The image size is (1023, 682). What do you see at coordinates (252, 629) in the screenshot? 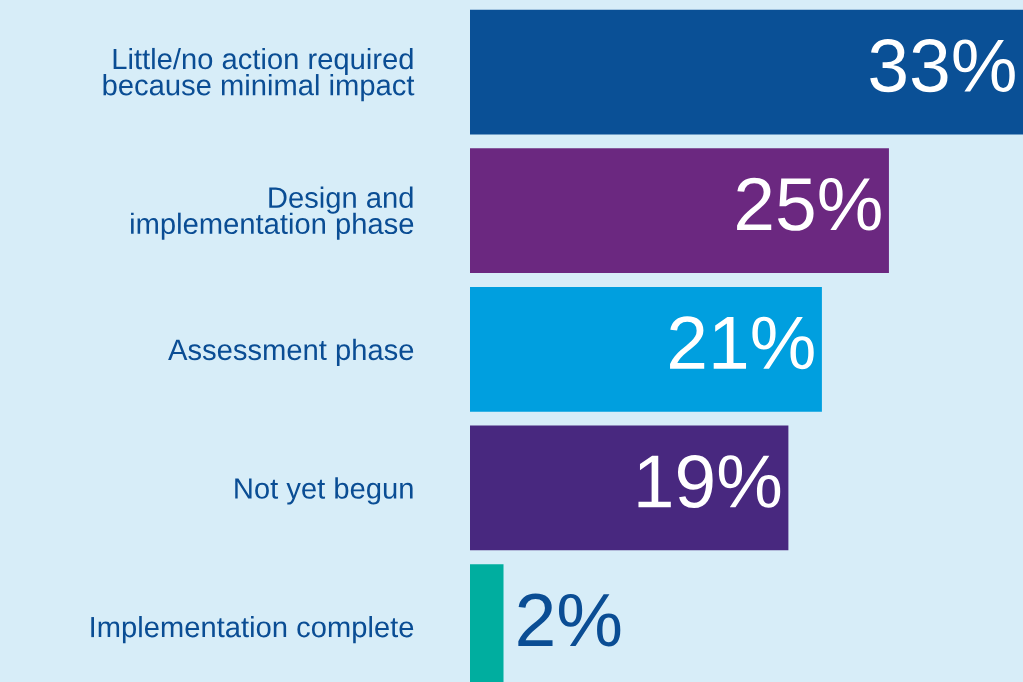
I see `y-tick-label: Implementation complete` at bounding box center [252, 629].